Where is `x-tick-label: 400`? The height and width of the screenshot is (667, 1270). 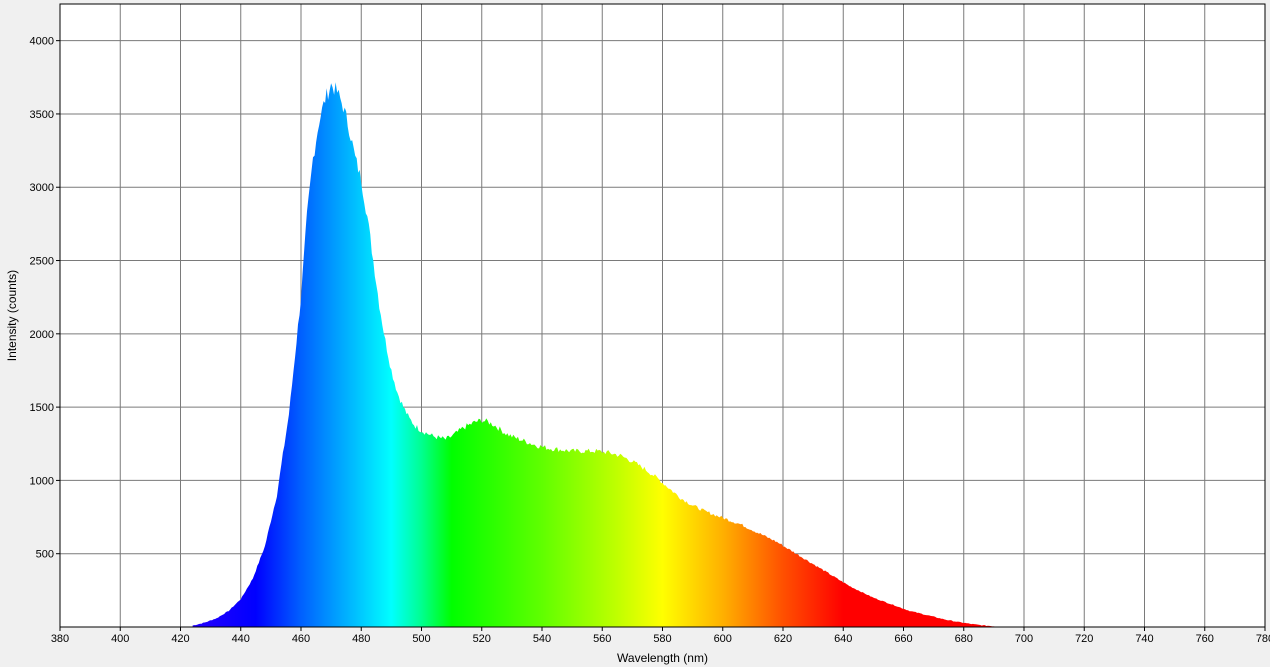 x-tick-label: 400 is located at coordinates (120, 639).